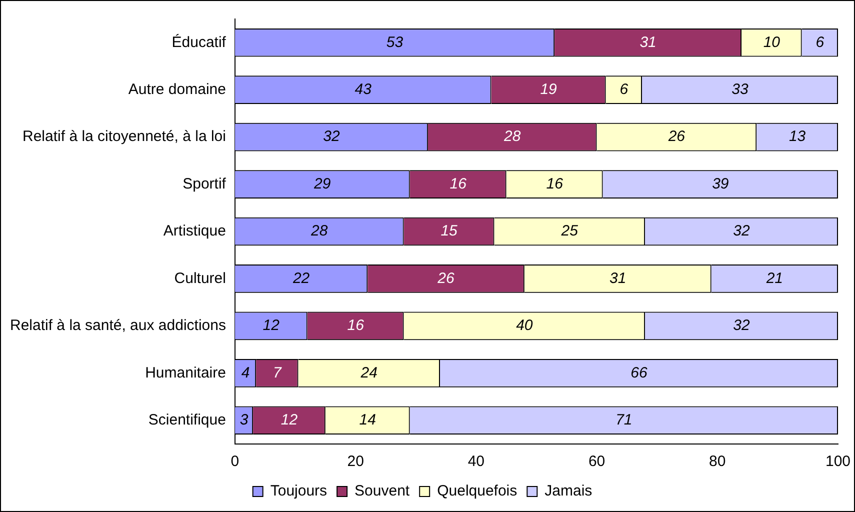 The image size is (855, 512). I want to click on x-tick-label: 60, so click(597, 461).